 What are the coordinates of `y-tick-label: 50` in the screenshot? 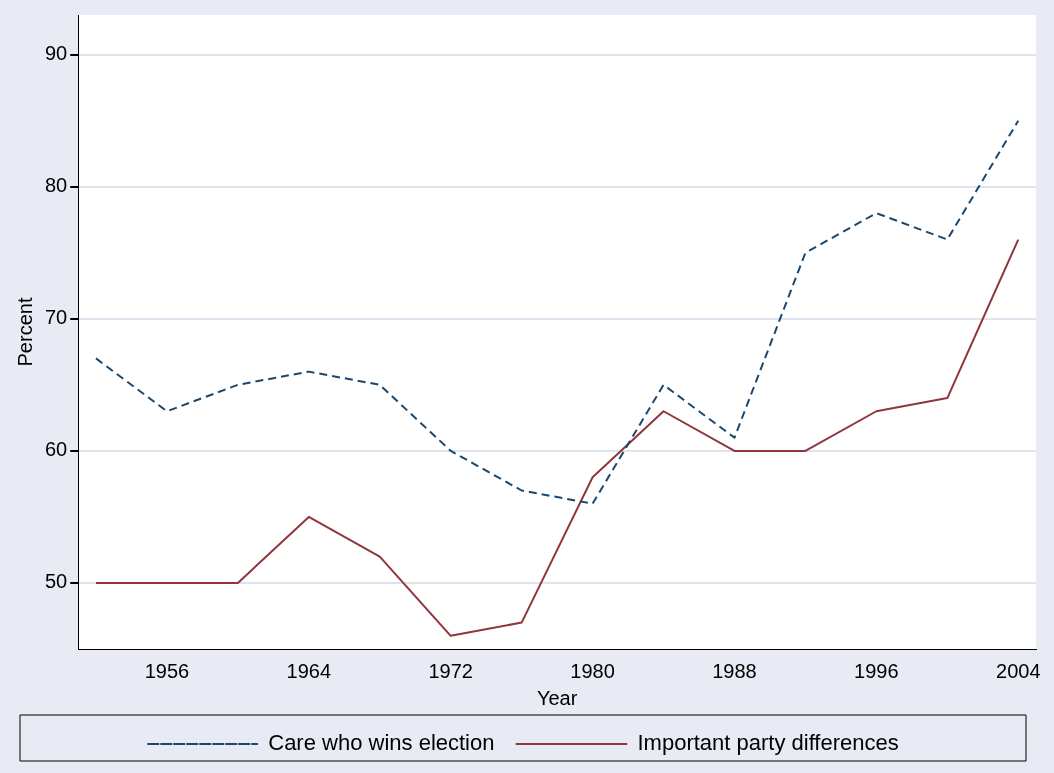 It's located at (56, 581).